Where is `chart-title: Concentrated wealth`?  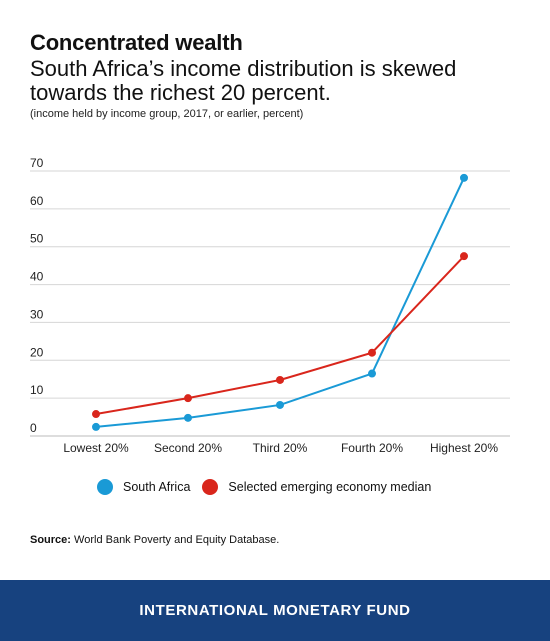
chart-title: Concentrated wealth is located at coordinates (136, 42).